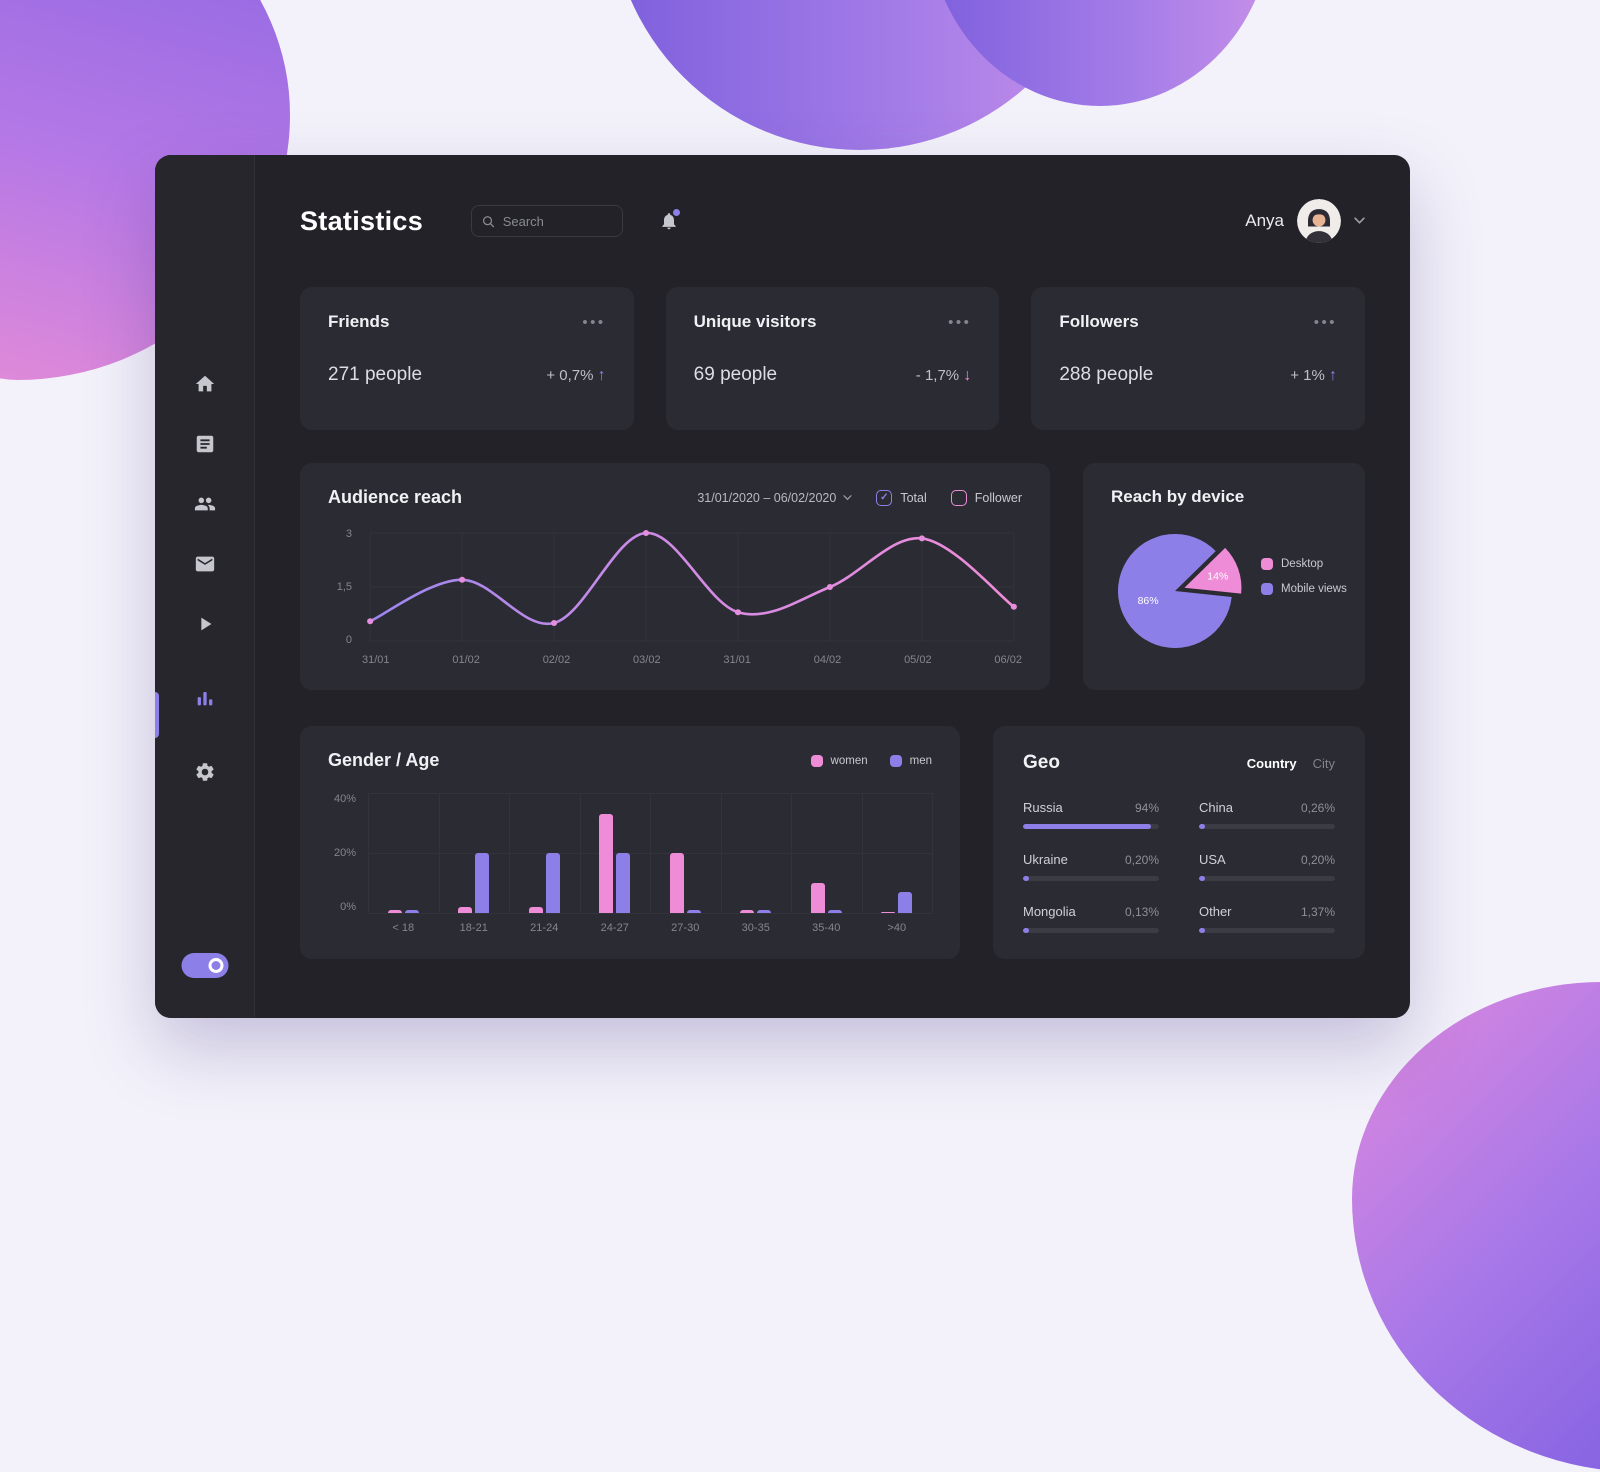 This screenshot has height=1472, width=1600. Describe the element at coordinates (1305, 221) in the screenshot. I see `user-menu: Anya` at that location.